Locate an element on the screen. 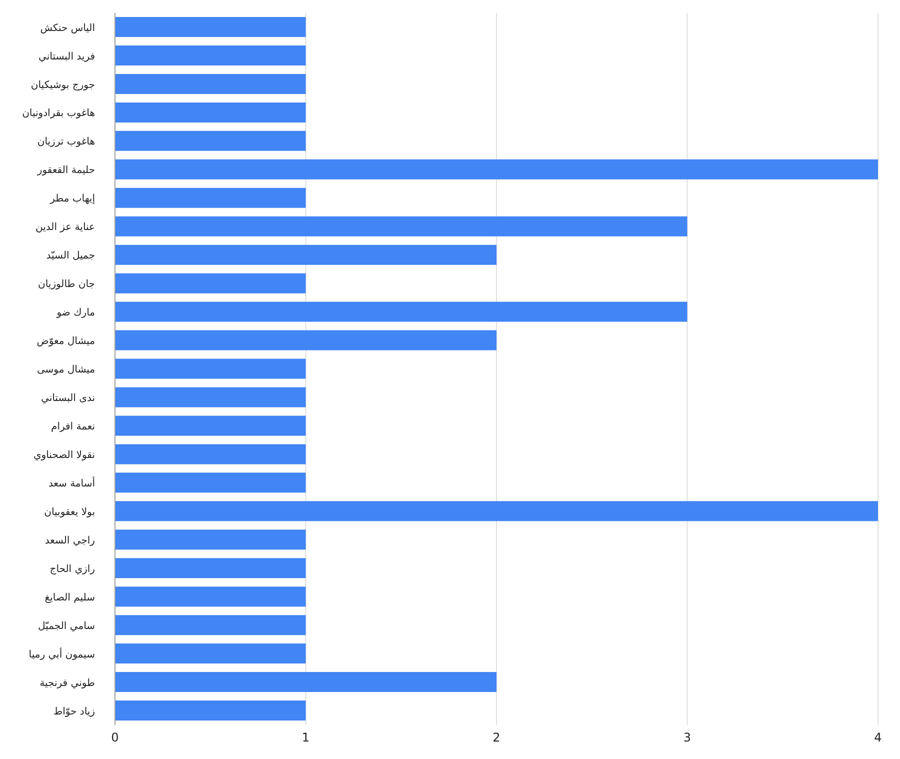 The image size is (900, 759). y-tick-label: هاغوب ترزيان is located at coordinates (66, 142).